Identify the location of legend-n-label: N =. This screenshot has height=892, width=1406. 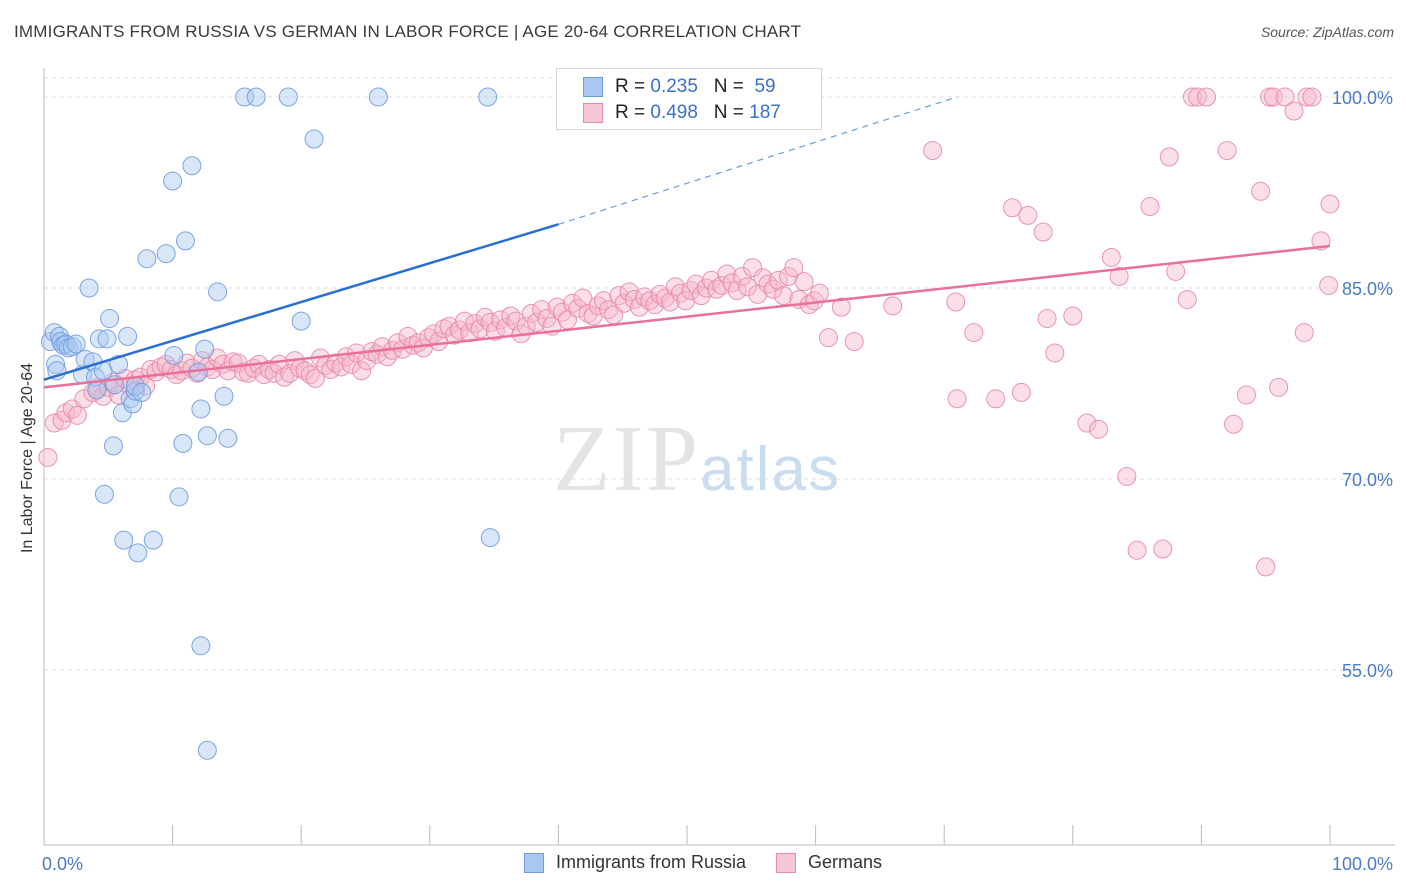
(728, 86).